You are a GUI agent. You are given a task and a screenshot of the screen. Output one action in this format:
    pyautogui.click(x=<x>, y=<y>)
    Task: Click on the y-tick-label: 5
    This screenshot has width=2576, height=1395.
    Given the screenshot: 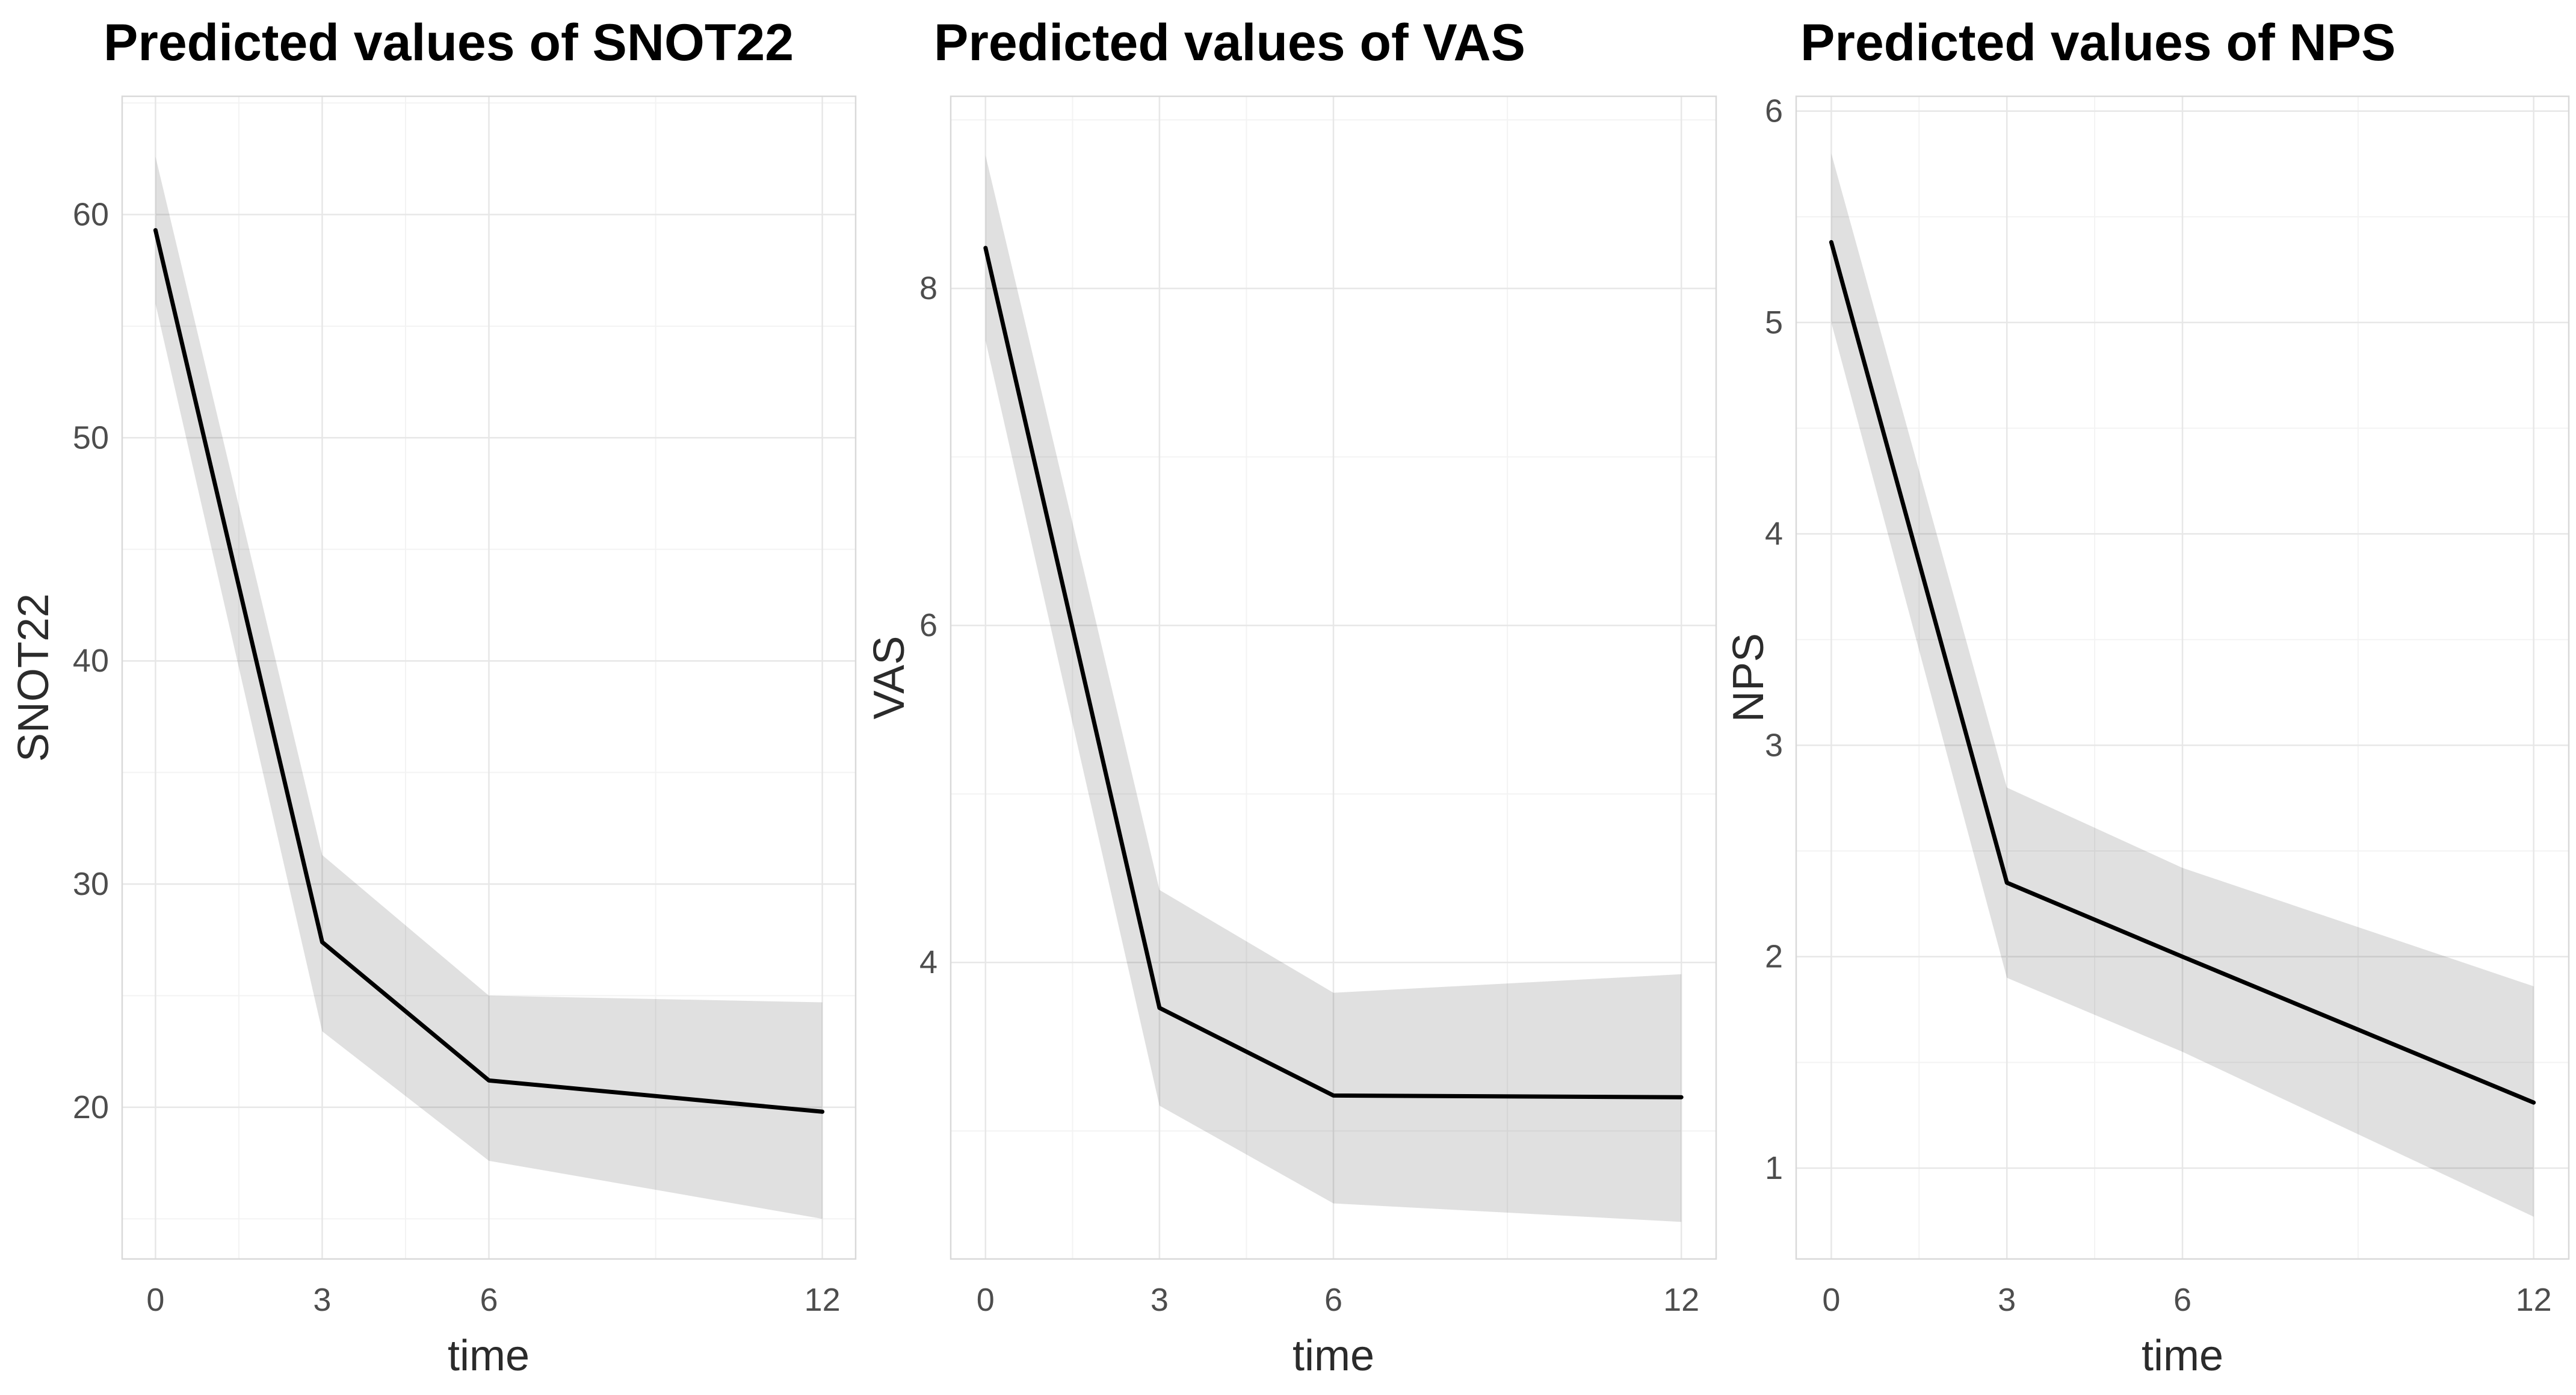 What is the action you would take?
    pyautogui.click(x=1774, y=323)
    